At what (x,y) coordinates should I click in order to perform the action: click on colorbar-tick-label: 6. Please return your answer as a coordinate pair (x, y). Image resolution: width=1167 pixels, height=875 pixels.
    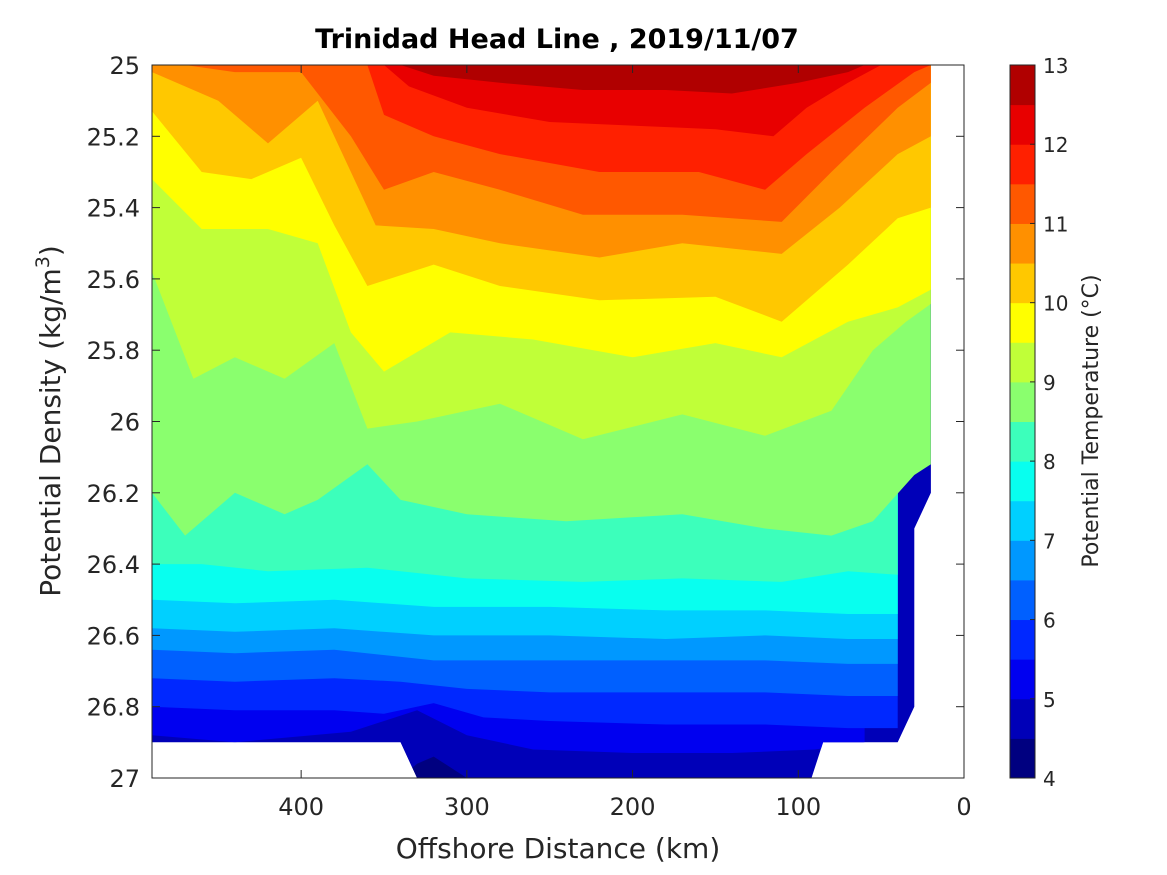
    Looking at the image, I should click on (1049, 621).